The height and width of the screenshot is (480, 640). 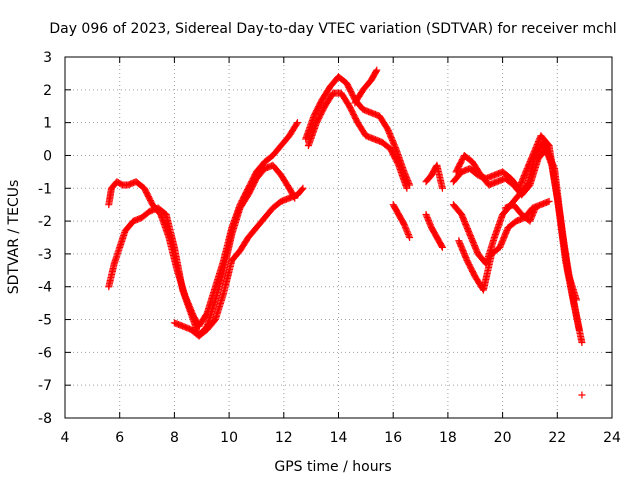 I want to click on y-tick-label: -4, so click(x=45, y=288).